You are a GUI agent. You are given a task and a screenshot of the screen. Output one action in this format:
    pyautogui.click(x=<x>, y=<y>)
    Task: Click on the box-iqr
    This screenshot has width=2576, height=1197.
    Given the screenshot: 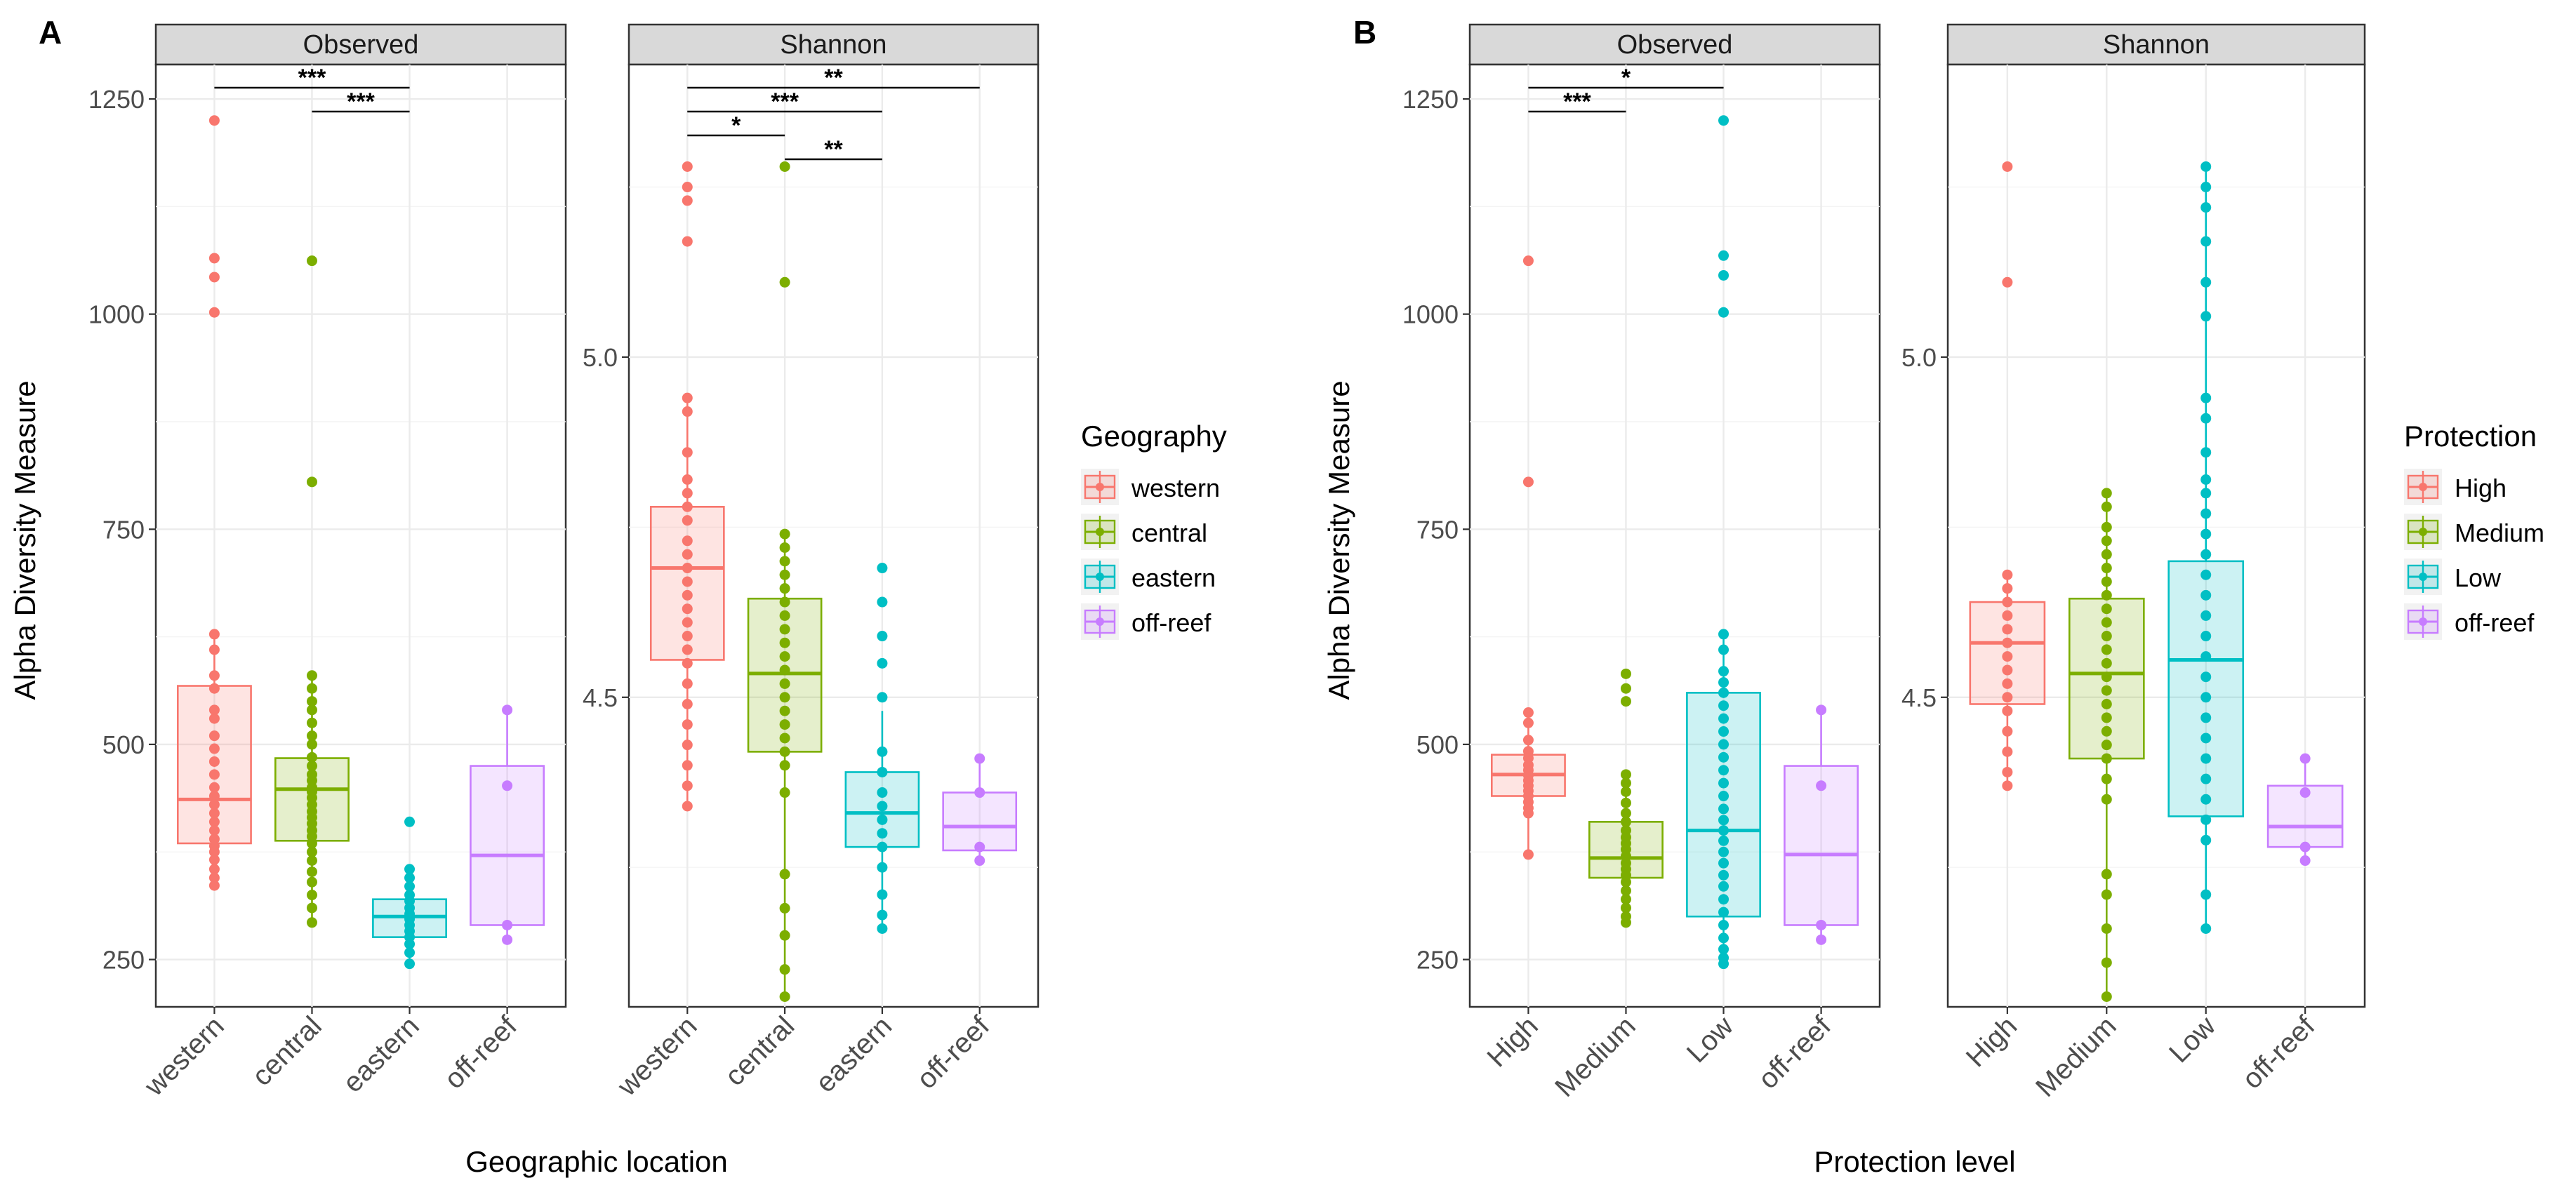 What is the action you would take?
    pyautogui.click(x=508, y=845)
    